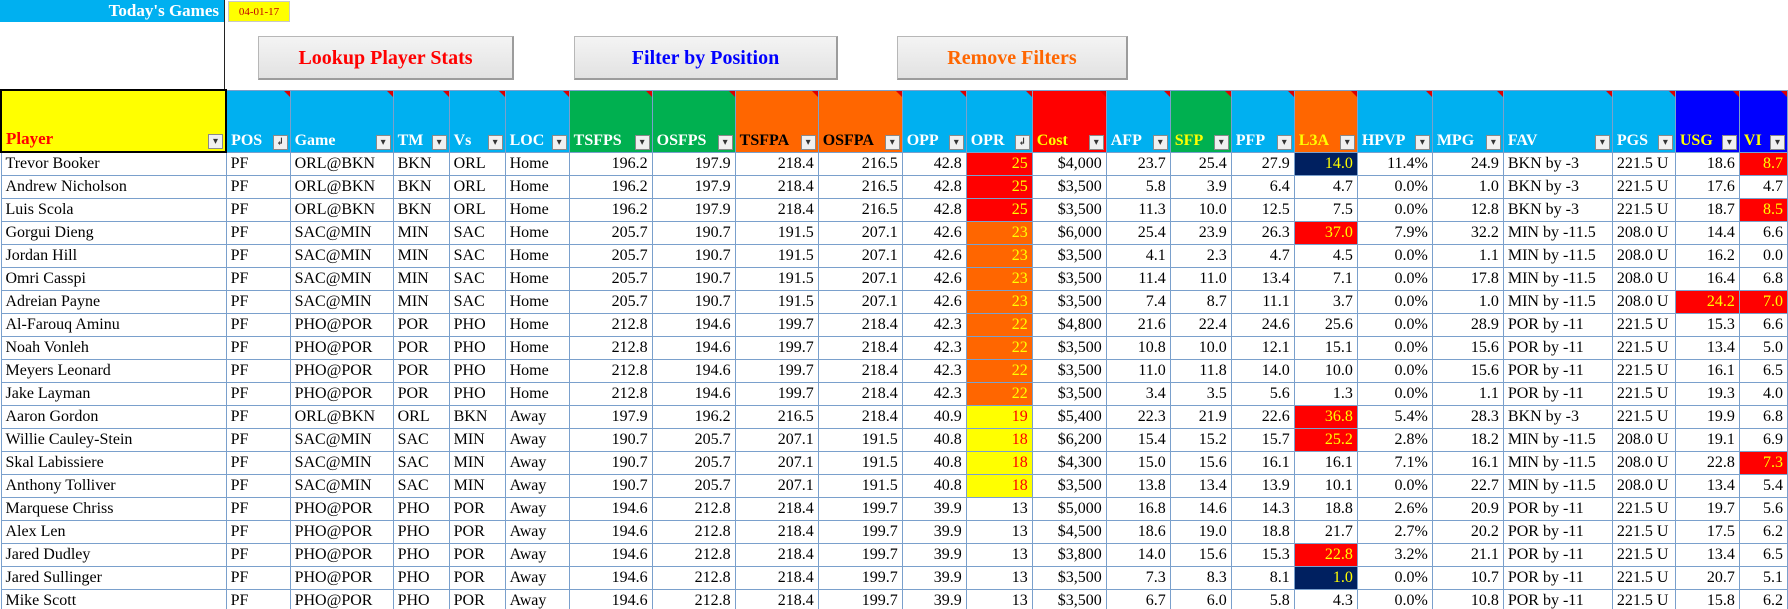 This screenshot has height=609, width=1788. I want to click on cell-osfps: 190.7, so click(693, 301).